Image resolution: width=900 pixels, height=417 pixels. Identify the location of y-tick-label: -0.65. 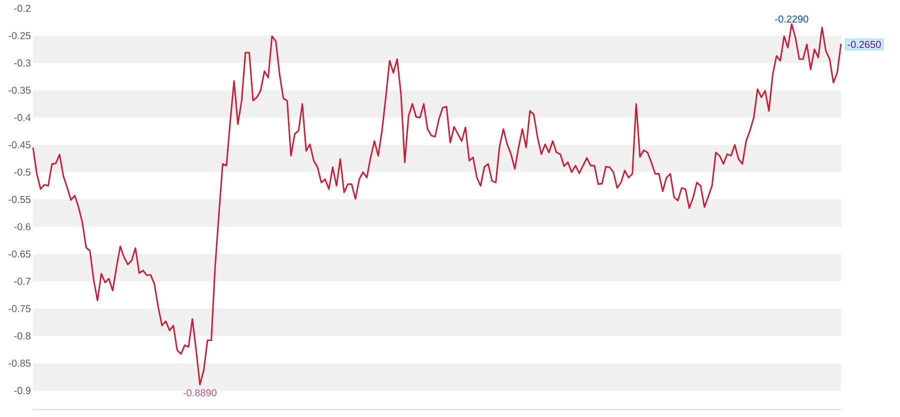
(19, 254).